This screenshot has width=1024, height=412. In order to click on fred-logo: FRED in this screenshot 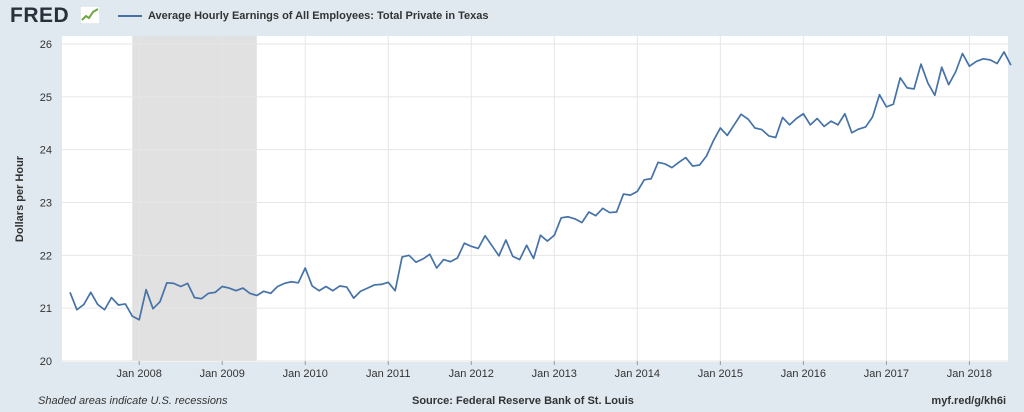, I will do `click(40, 15)`.